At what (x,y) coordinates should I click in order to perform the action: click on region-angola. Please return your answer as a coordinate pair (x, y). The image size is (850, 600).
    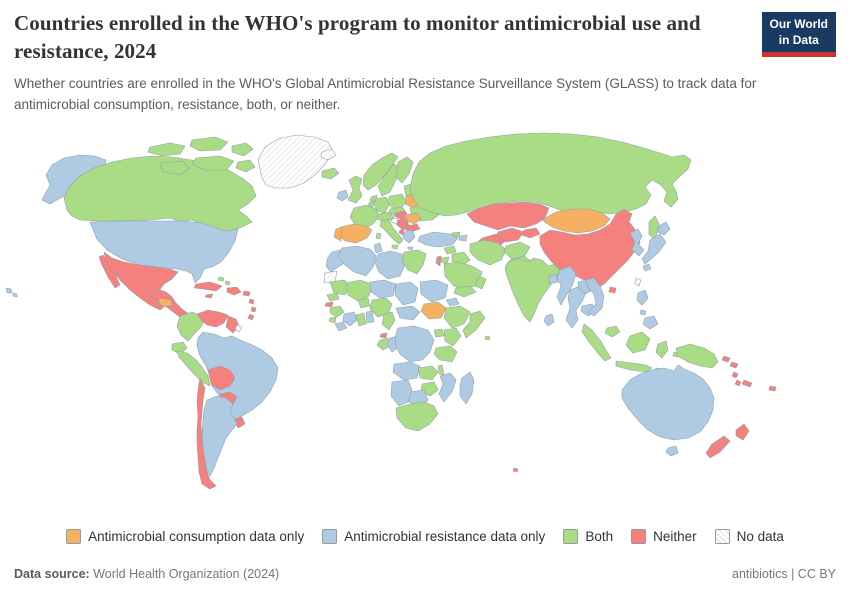
    Looking at the image, I should click on (406, 371).